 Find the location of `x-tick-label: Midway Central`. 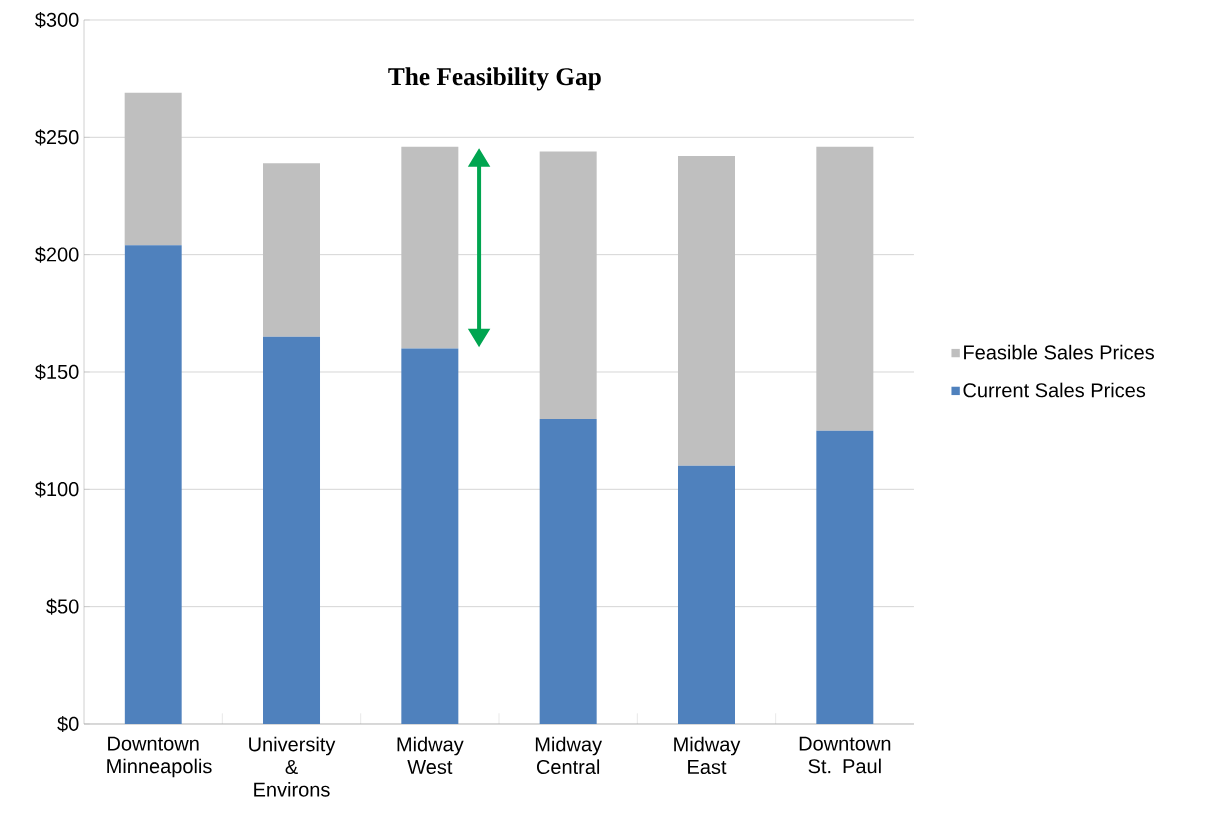

x-tick-label: Midway Central is located at coordinates (569, 755).